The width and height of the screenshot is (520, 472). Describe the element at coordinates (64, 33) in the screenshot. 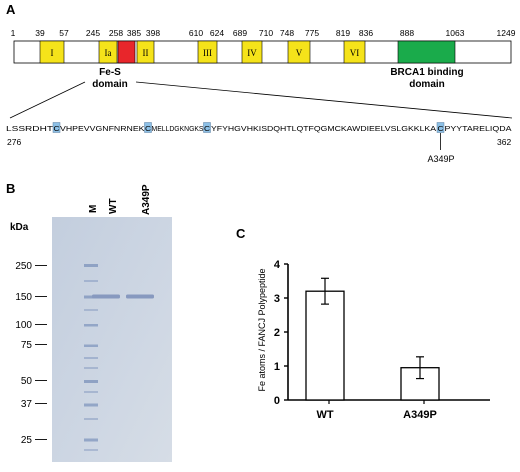

I see `position-label: 57` at that location.